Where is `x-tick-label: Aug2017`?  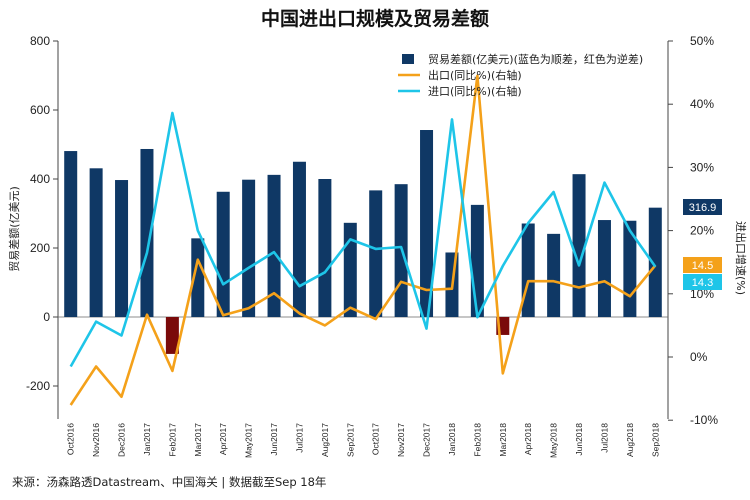
x-tick-label: Aug2017 is located at coordinates (325, 440).